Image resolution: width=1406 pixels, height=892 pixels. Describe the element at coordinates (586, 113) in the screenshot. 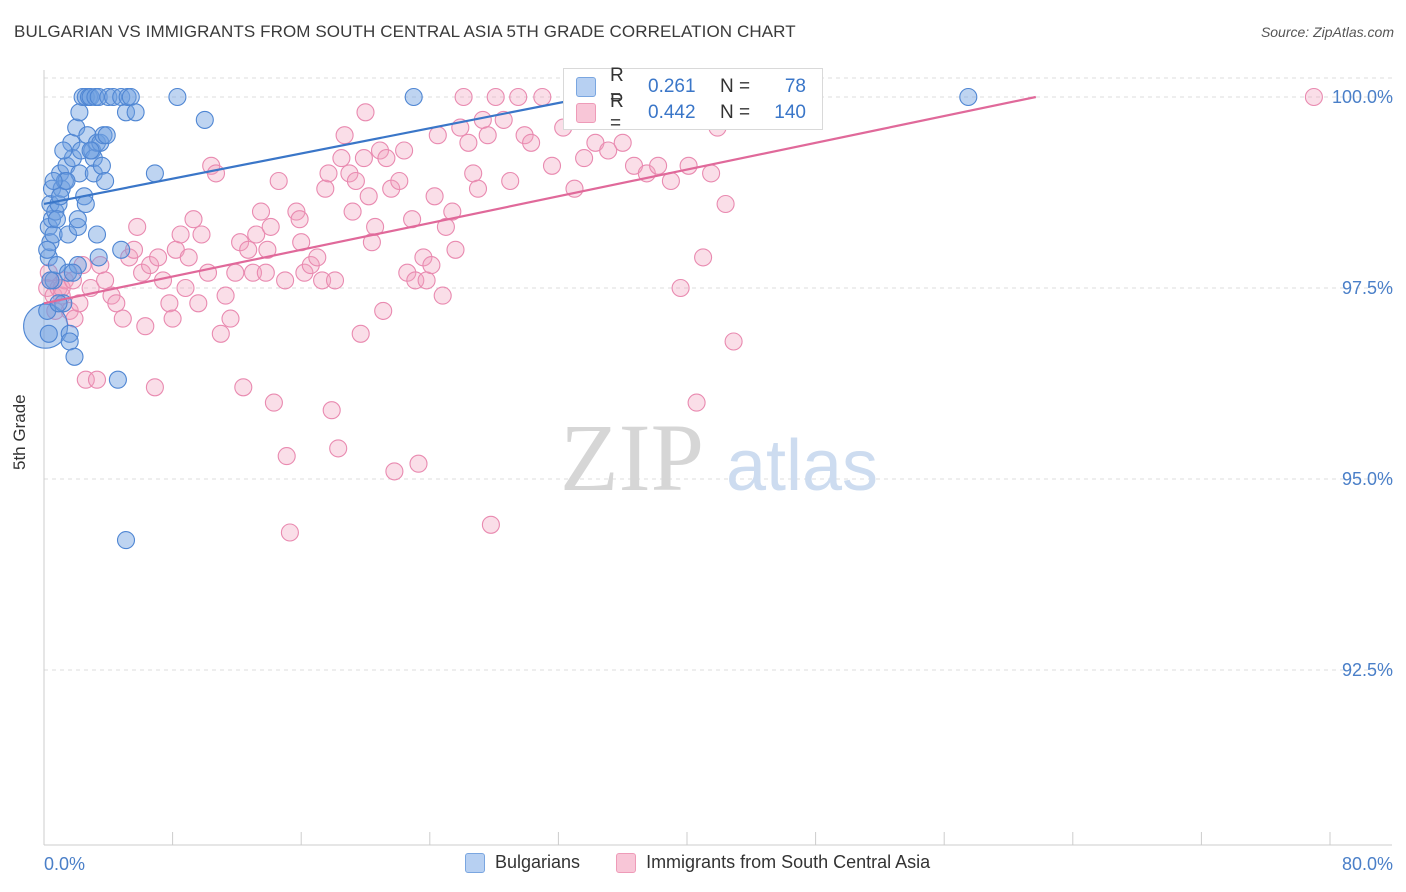

I see `stats-swatch-immigrants` at that location.